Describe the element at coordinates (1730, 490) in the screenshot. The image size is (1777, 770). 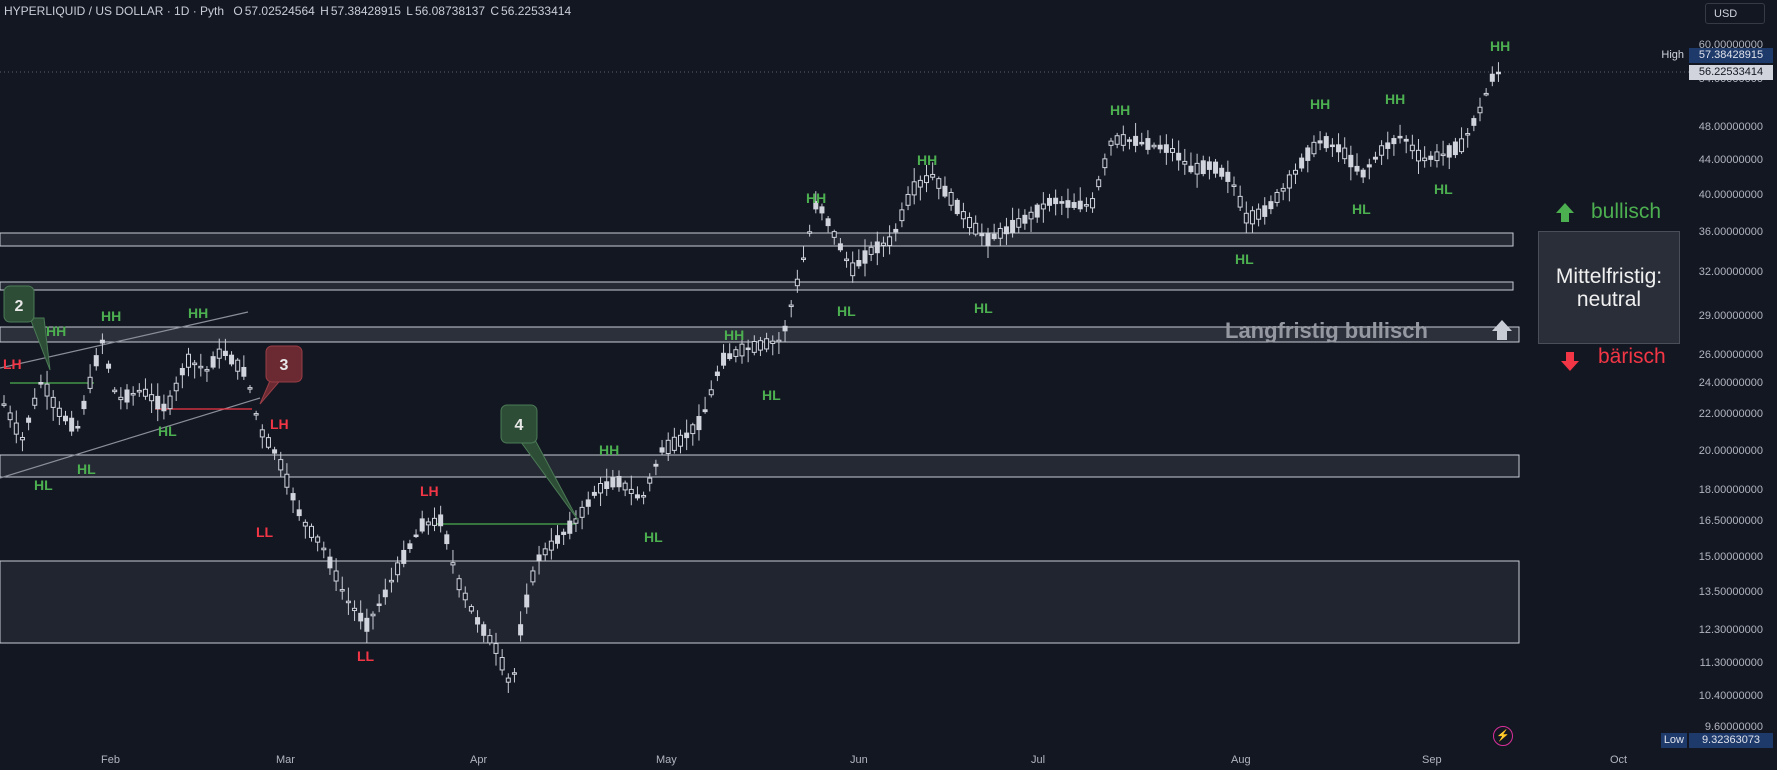
I see `price-tick-label: 18.00000000` at that location.